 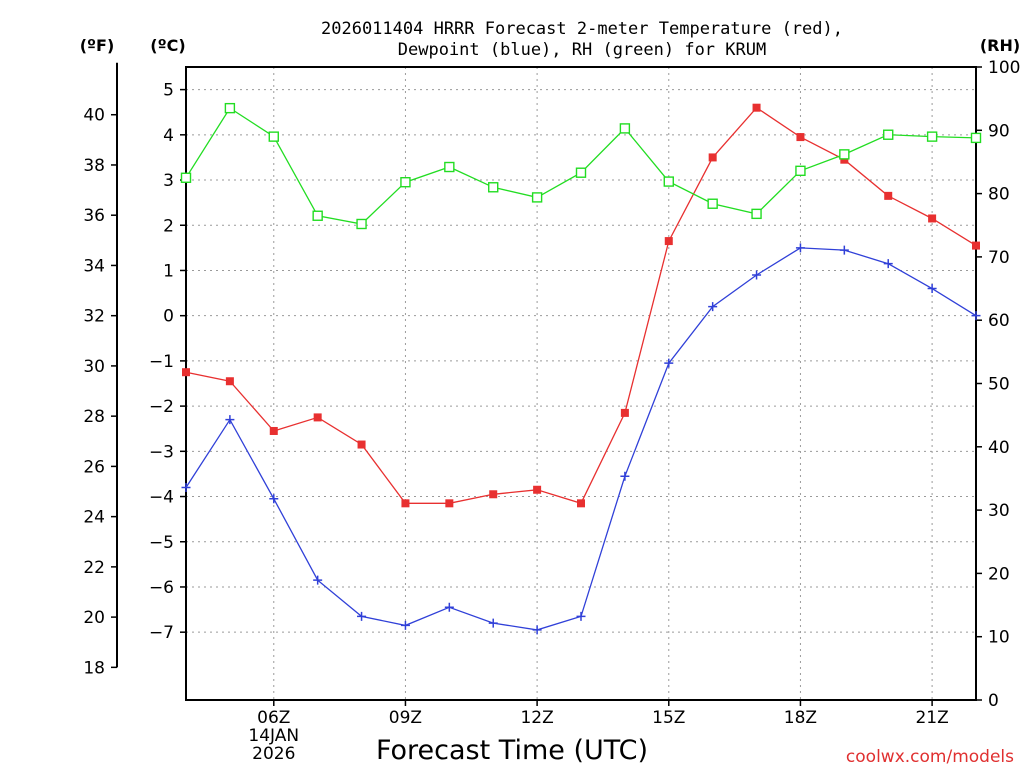 What do you see at coordinates (1004, 68) in the screenshot?
I see `rh-tick-label: 100` at bounding box center [1004, 68].